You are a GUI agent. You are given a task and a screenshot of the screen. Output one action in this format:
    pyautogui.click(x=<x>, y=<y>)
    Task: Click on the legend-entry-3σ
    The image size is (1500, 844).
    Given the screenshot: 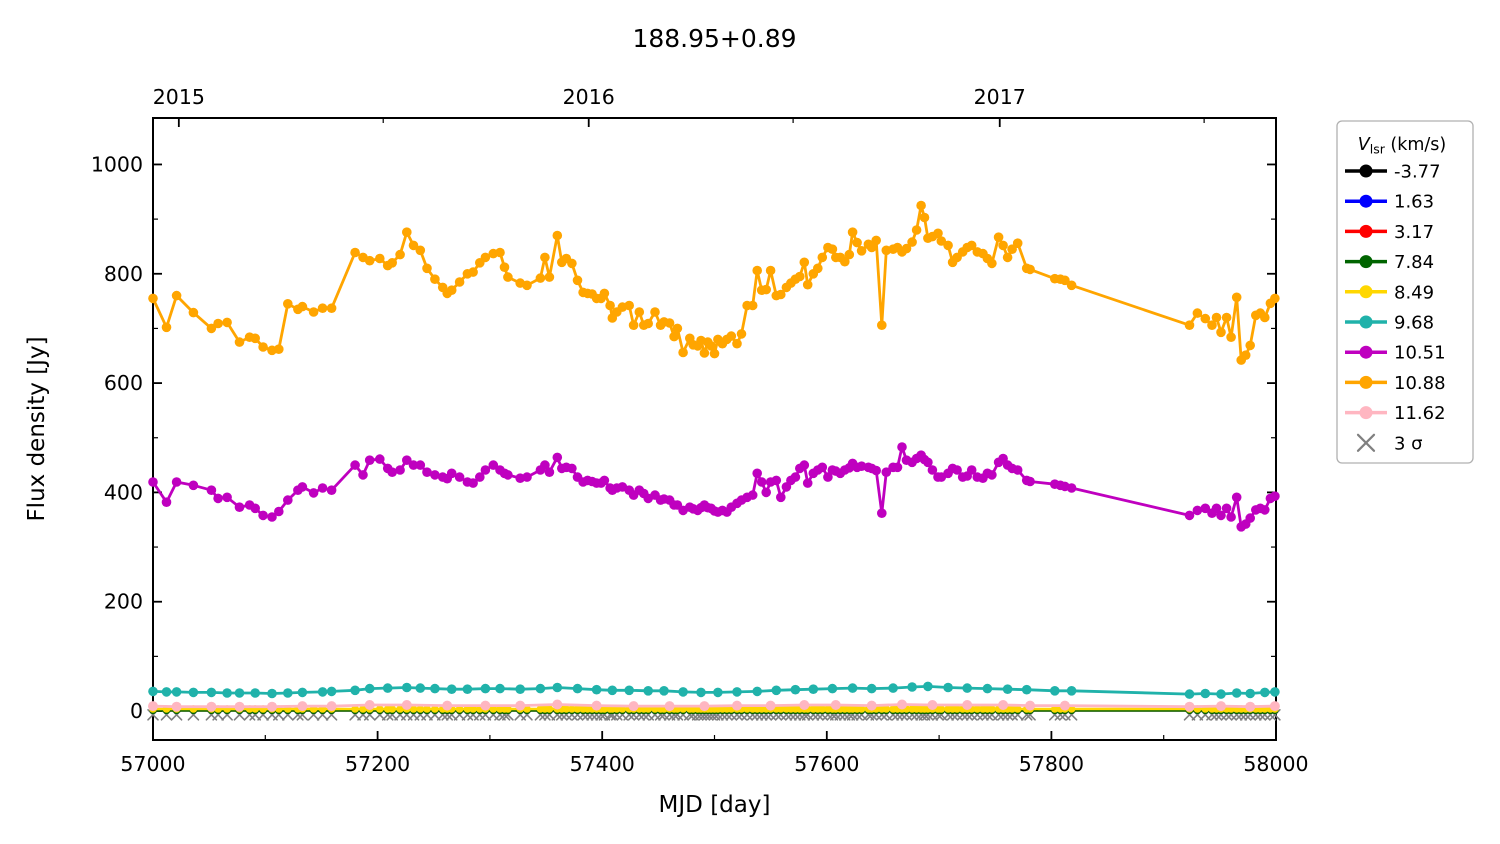 What is the action you would take?
    pyautogui.click(x=1366, y=442)
    